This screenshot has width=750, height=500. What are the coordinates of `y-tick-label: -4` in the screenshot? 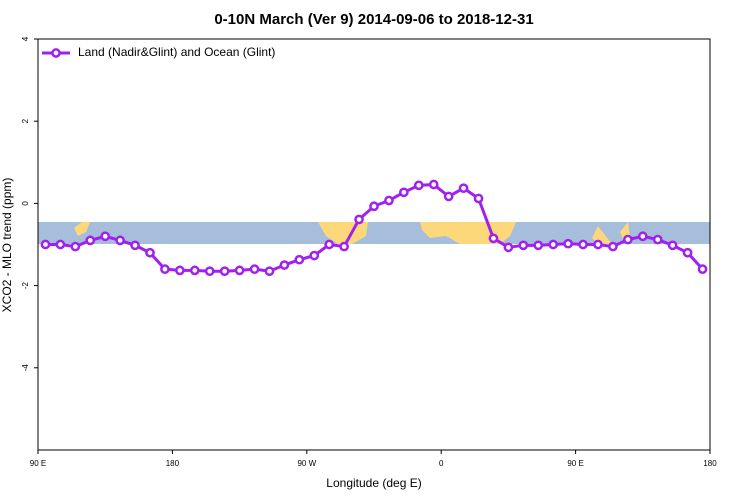 It's located at (25, 368).